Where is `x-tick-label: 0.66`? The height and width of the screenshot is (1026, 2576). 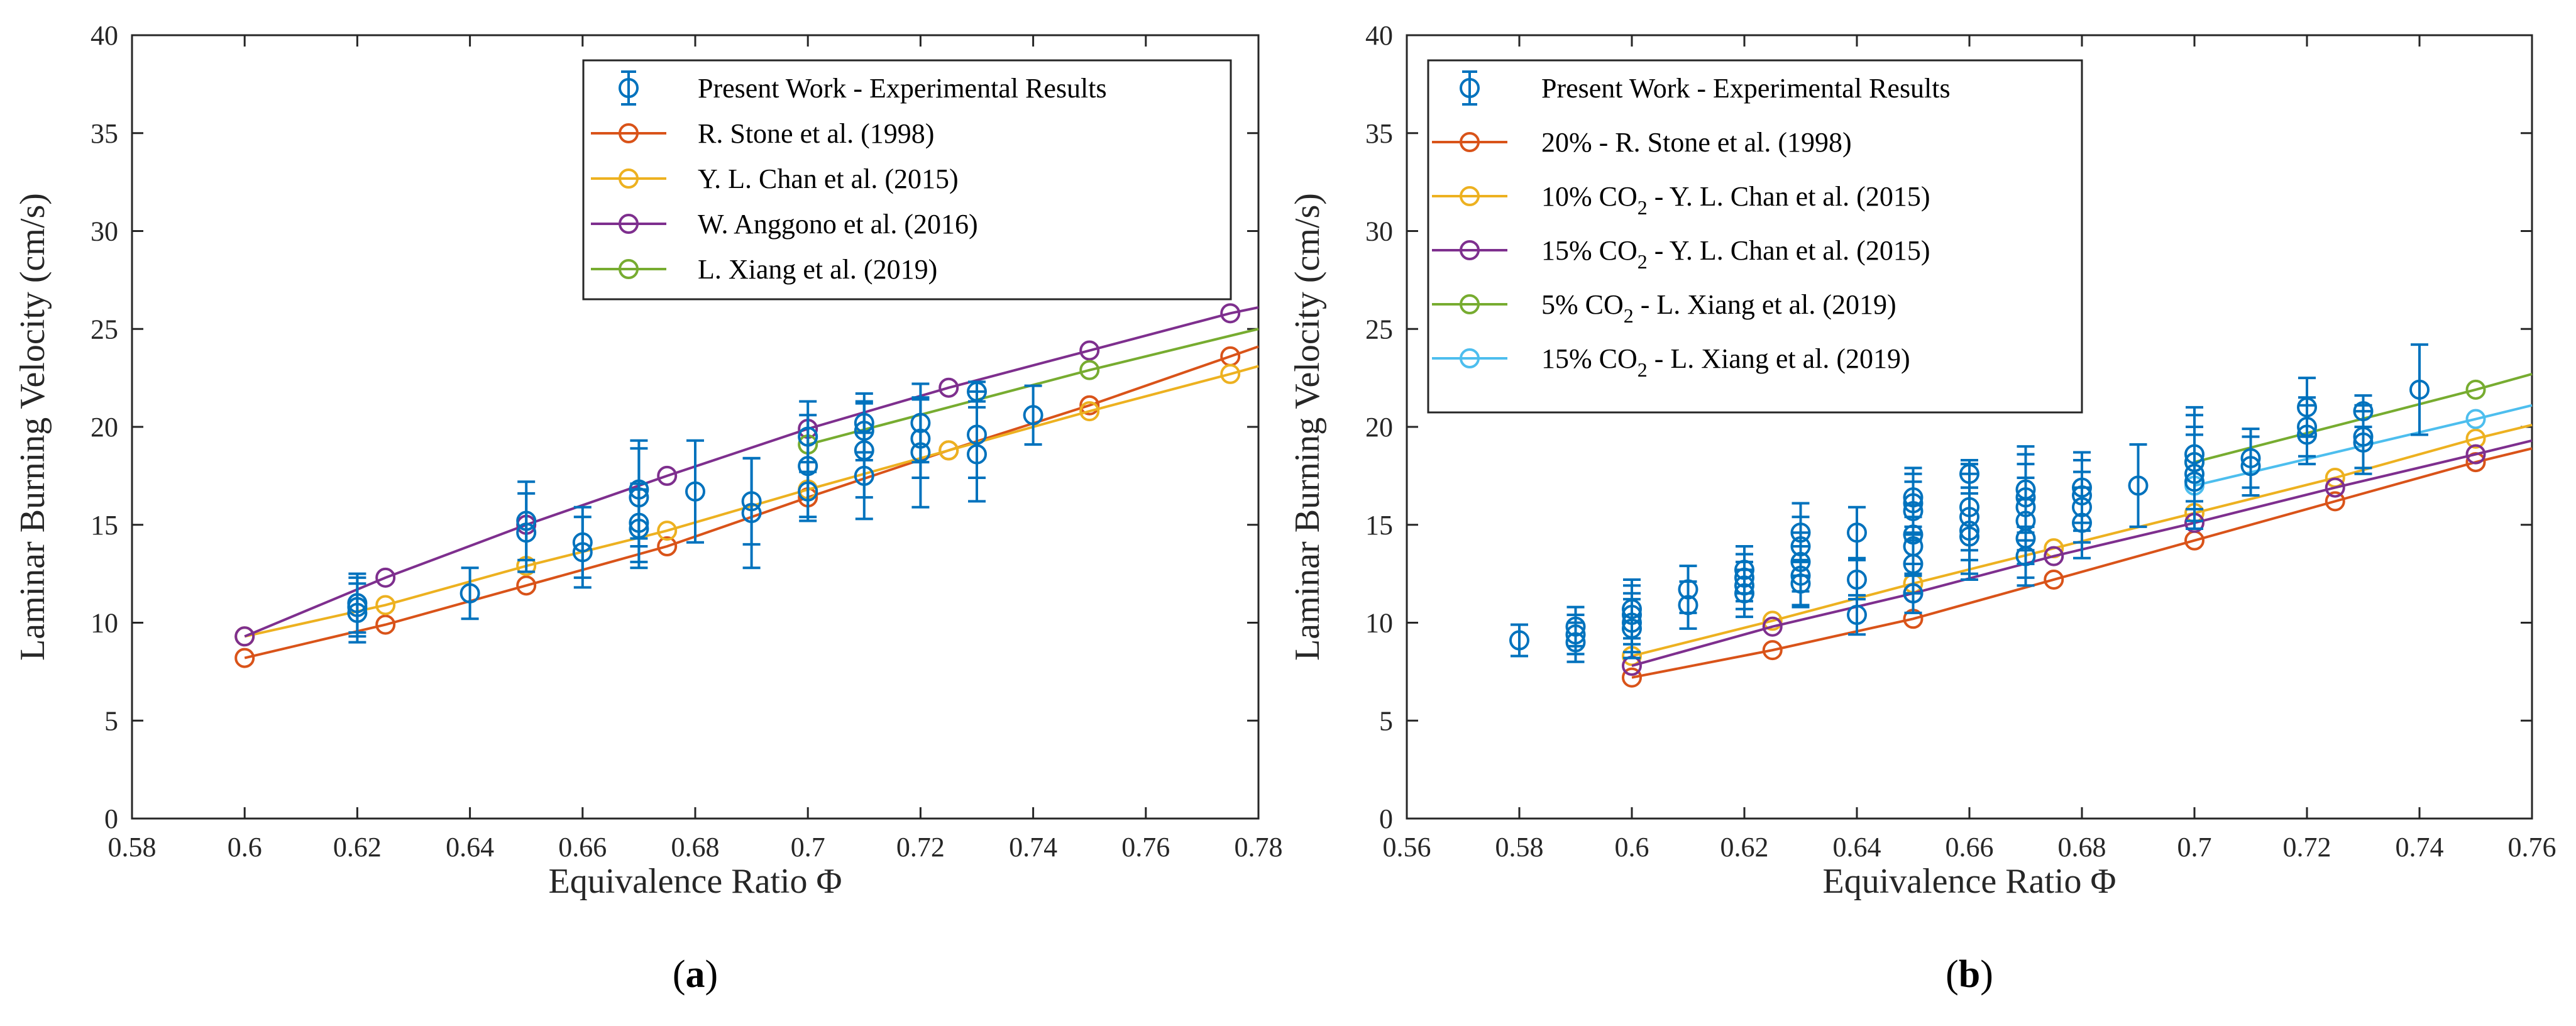 x-tick-label: 0.66 is located at coordinates (1970, 847).